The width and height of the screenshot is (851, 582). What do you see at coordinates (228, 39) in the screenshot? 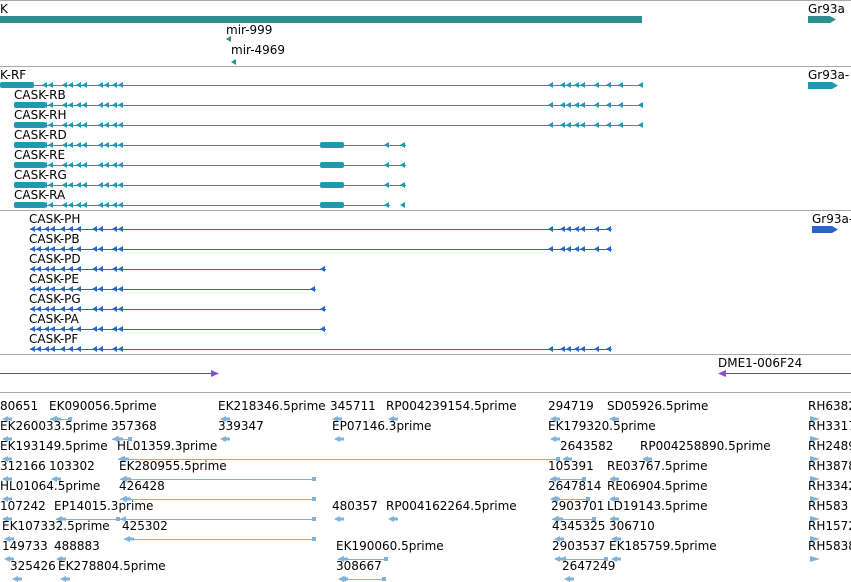
I see `mir-999-glyph` at bounding box center [228, 39].